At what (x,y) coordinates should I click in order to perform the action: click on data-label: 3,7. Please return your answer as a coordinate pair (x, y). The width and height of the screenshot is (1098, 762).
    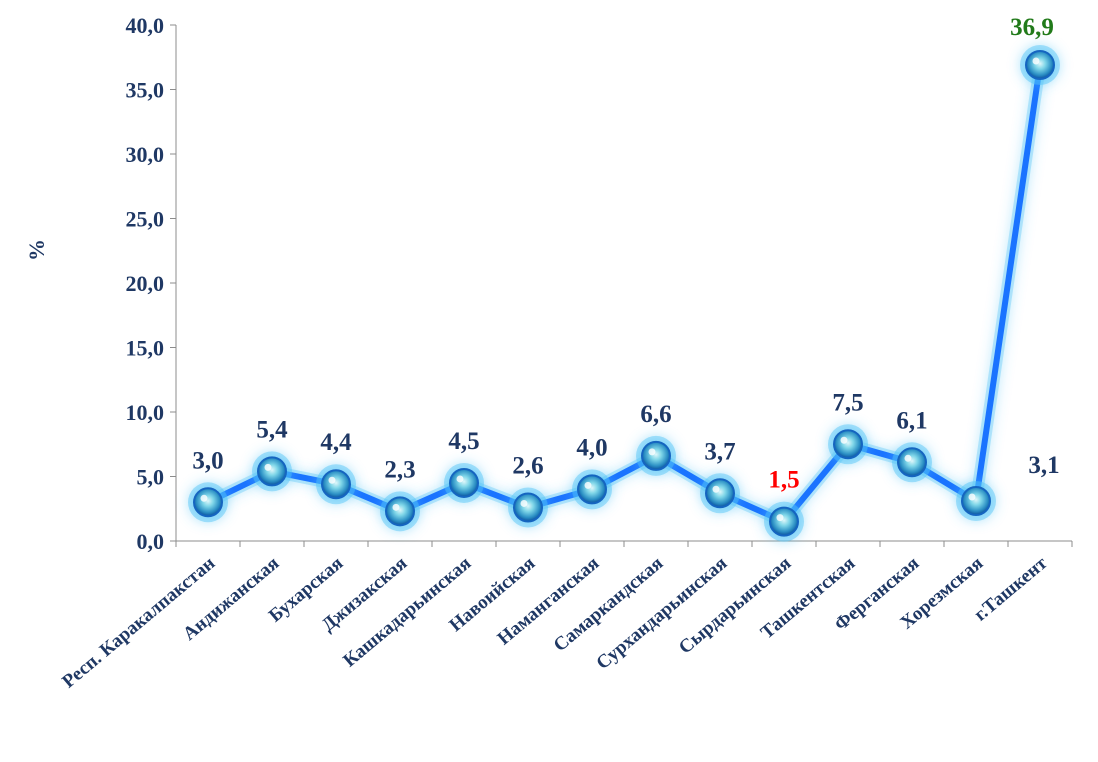
    Looking at the image, I should click on (719, 451).